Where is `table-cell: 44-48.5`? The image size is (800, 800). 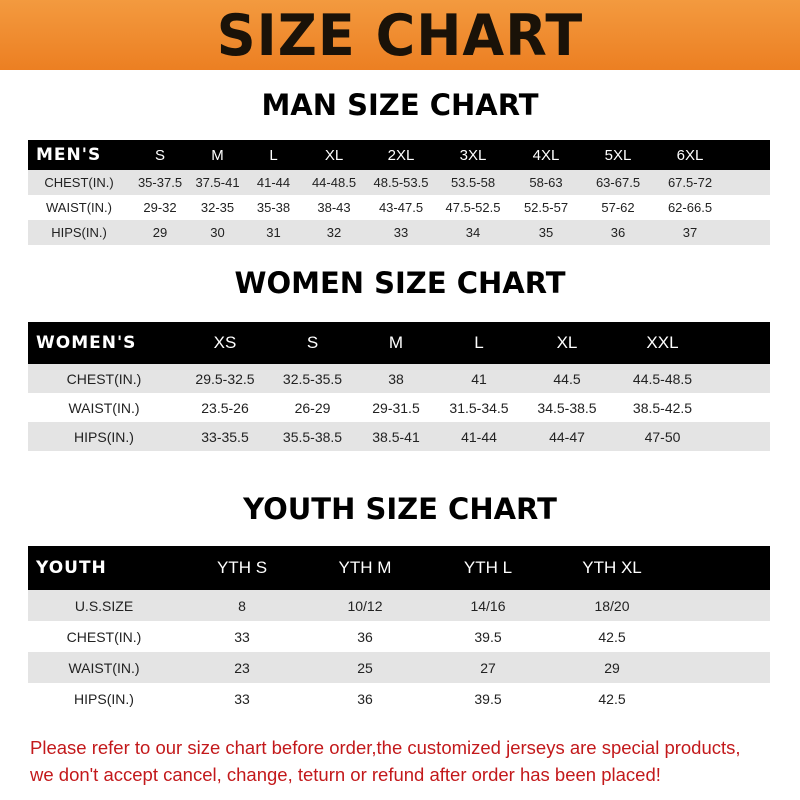 table-cell: 44-48.5 is located at coordinates (334, 182).